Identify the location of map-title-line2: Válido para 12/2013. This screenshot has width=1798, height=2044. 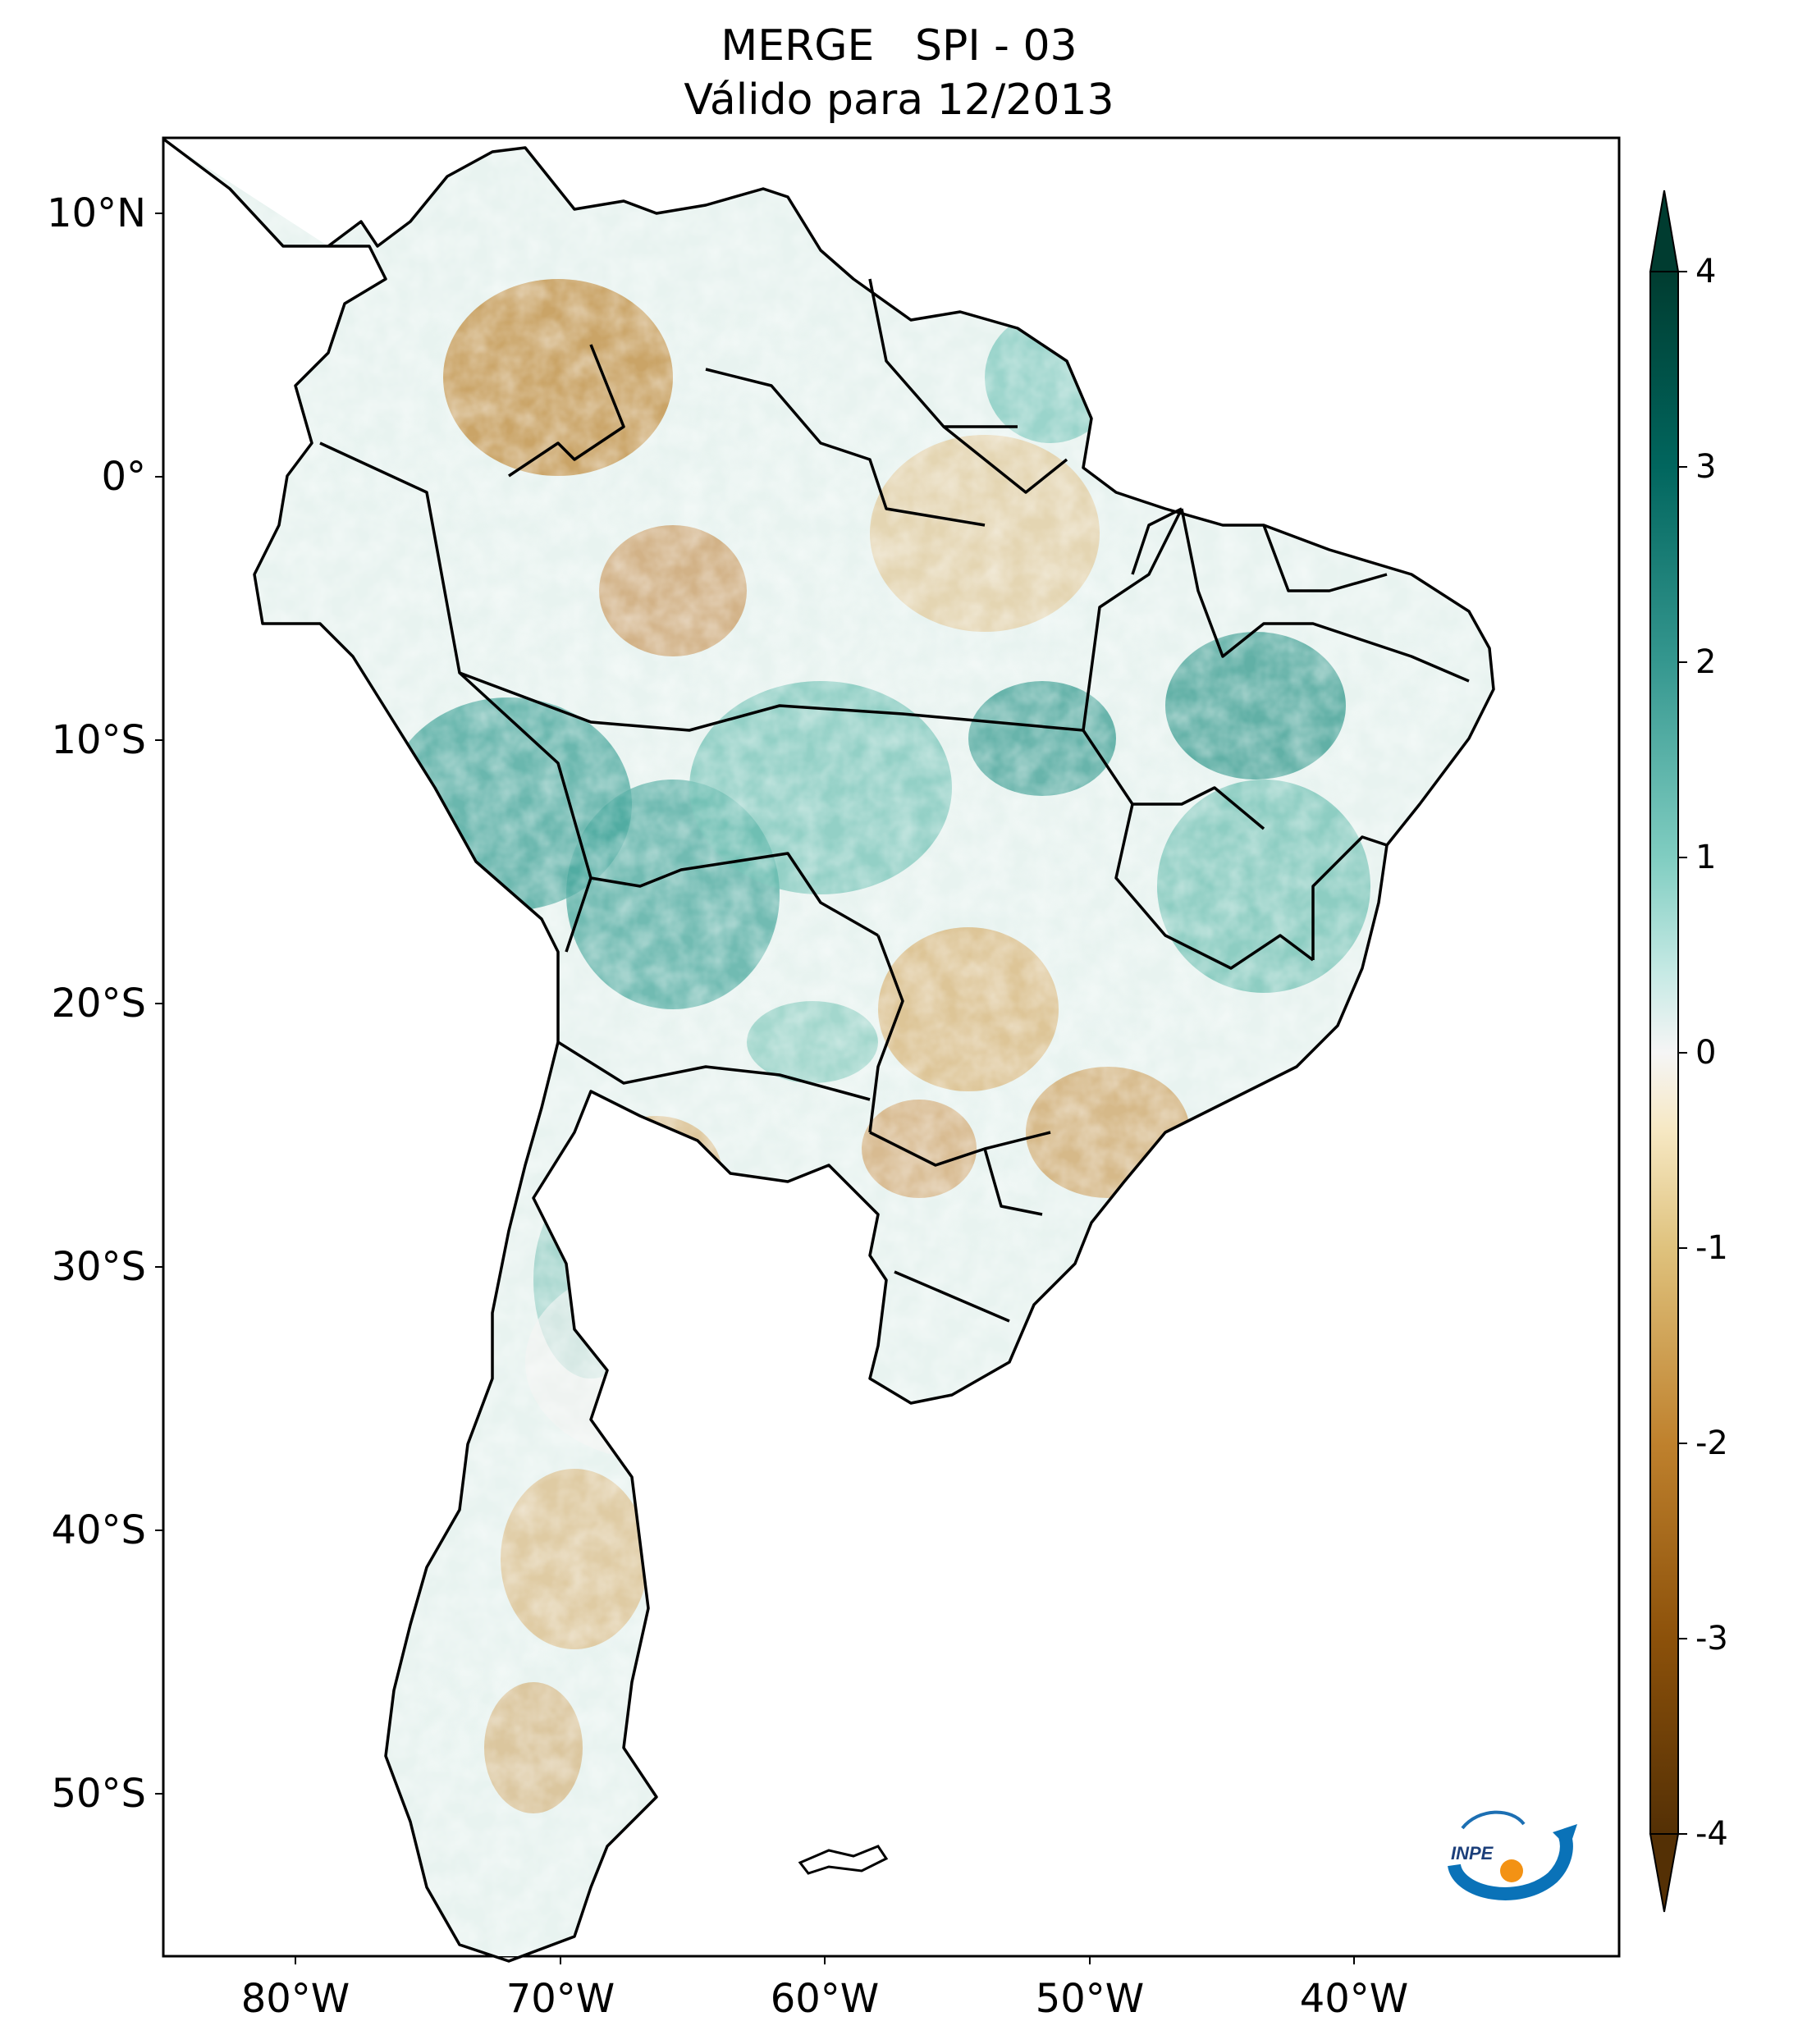
(899, 100).